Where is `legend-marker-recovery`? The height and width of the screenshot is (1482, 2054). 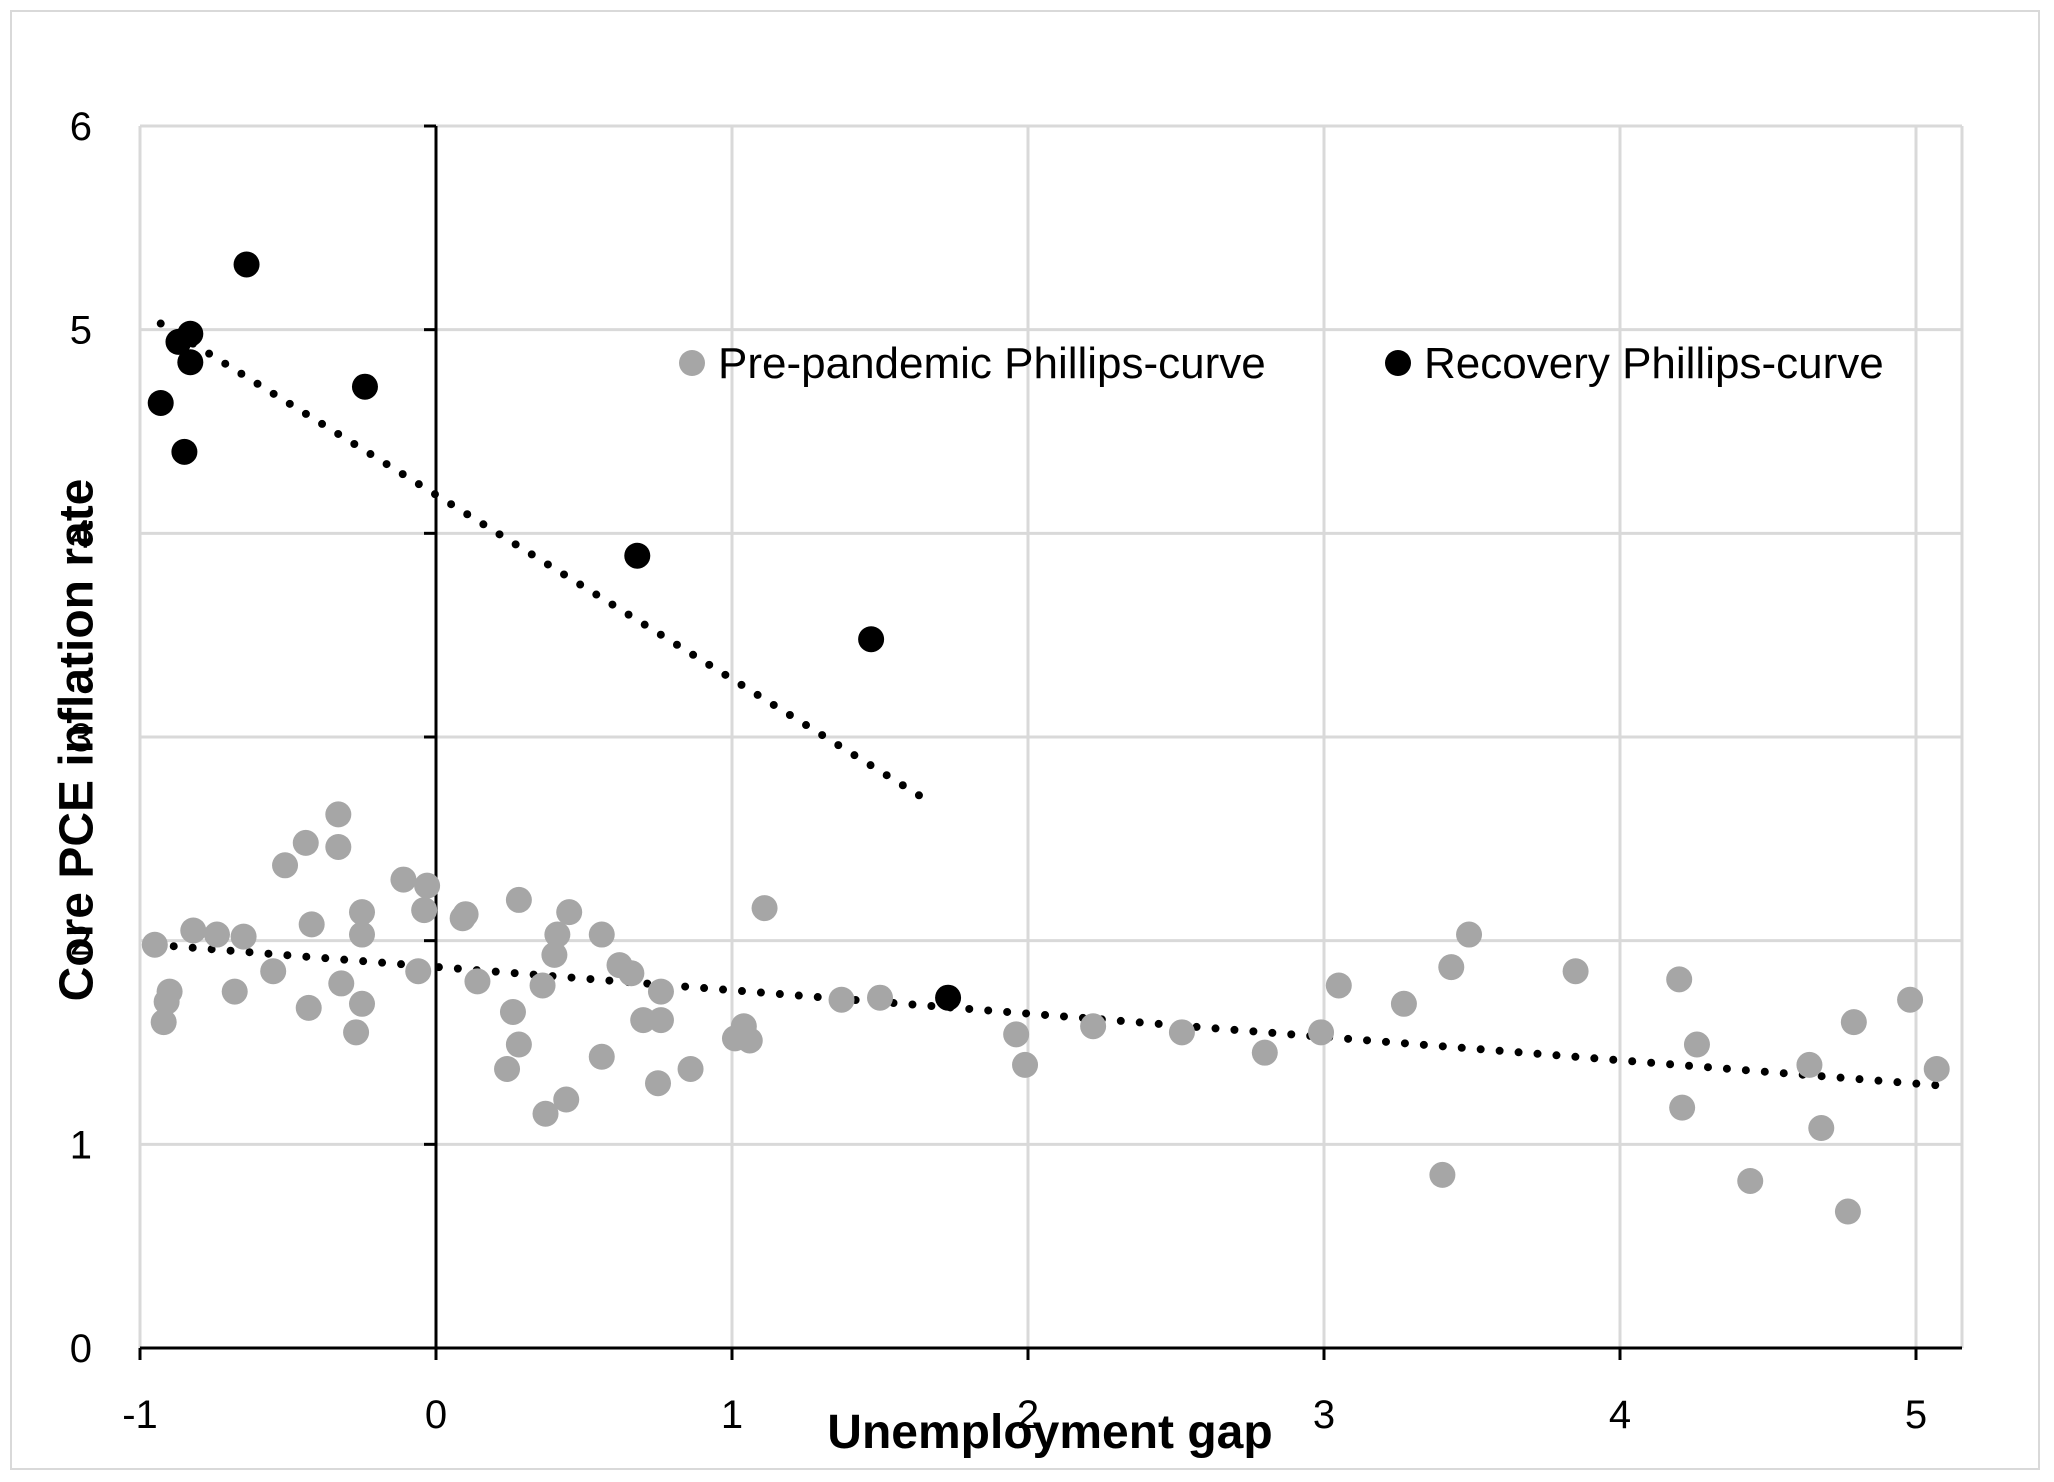 legend-marker-recovery is located at coordinates (1398, 363).